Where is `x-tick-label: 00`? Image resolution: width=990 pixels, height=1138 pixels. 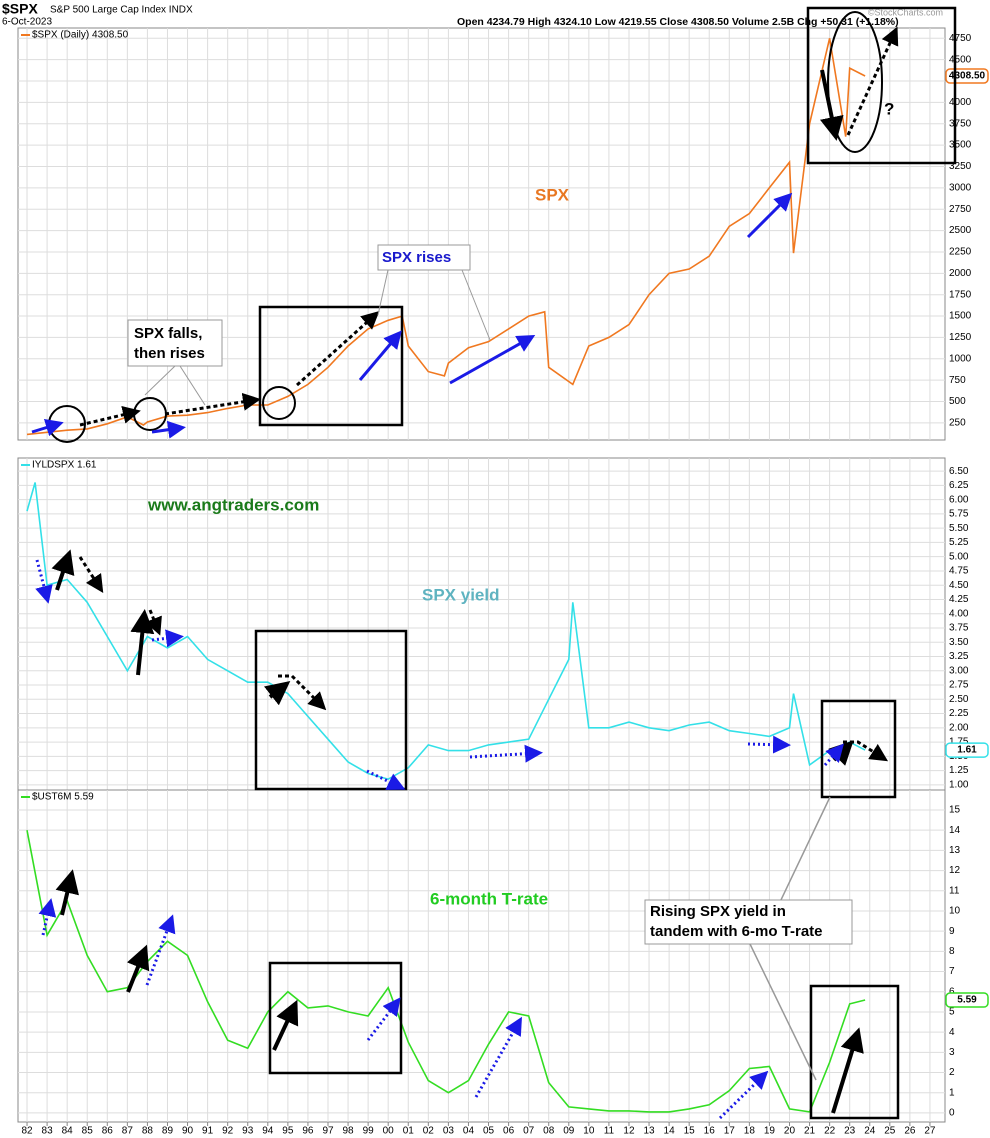
x-tick-label: 00 is located at coordinates (389, 1131).